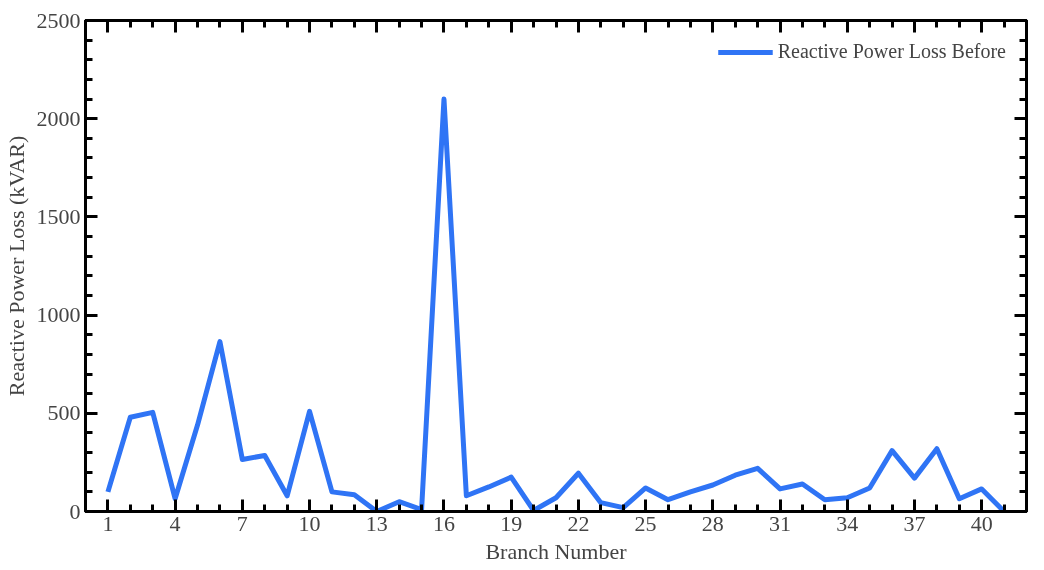 The image size is (1044, 570). I want to click on x-tick-label: 19, so click(511, 523).